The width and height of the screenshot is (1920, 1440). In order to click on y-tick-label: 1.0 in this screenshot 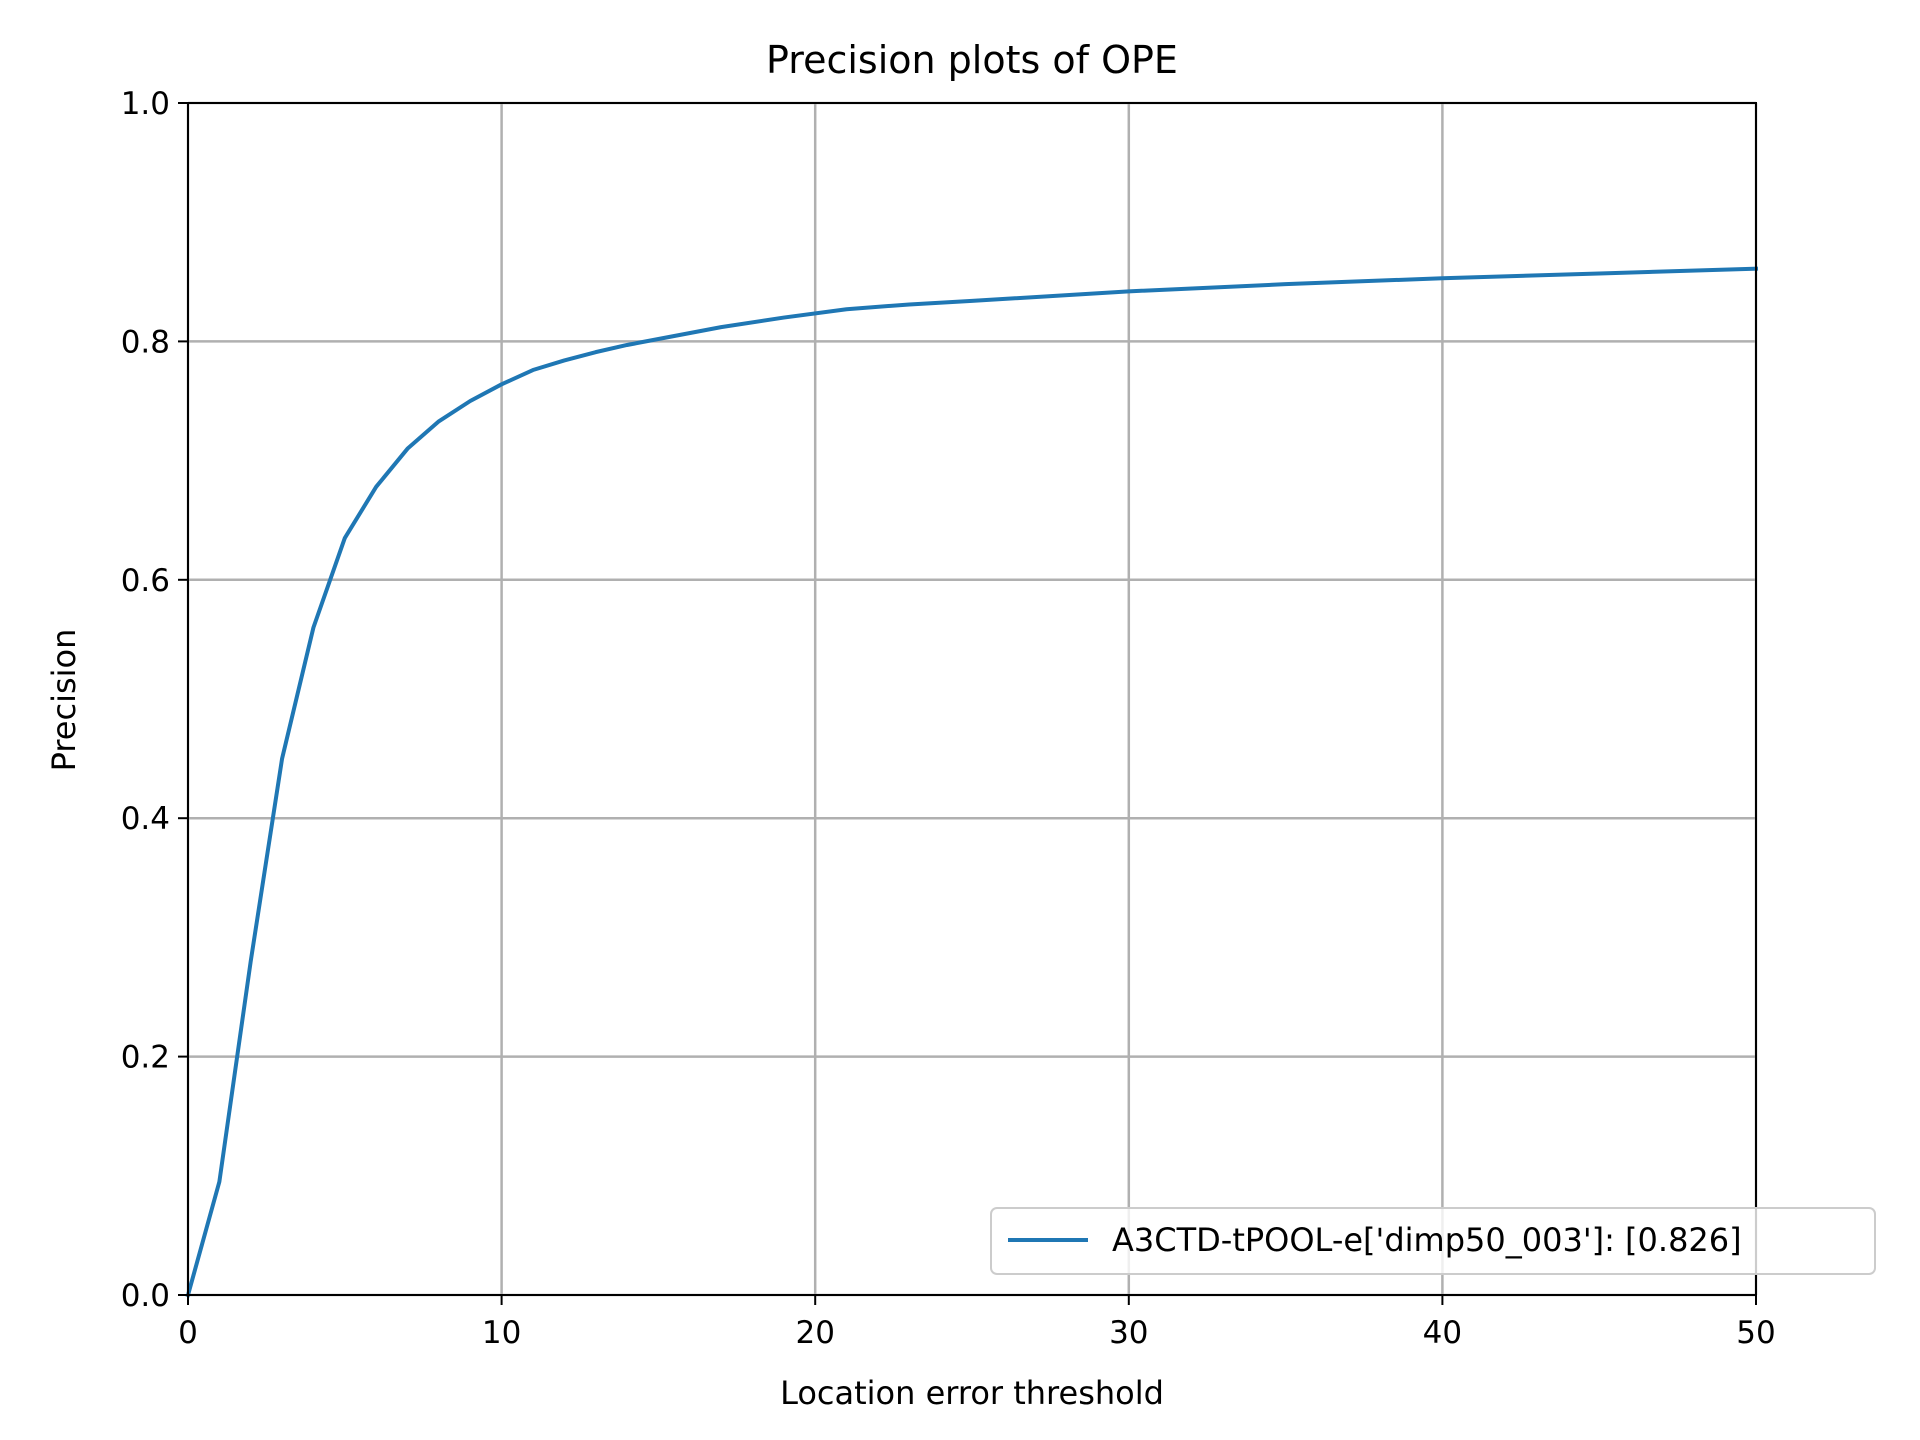, I will do `click(145, 104)`.